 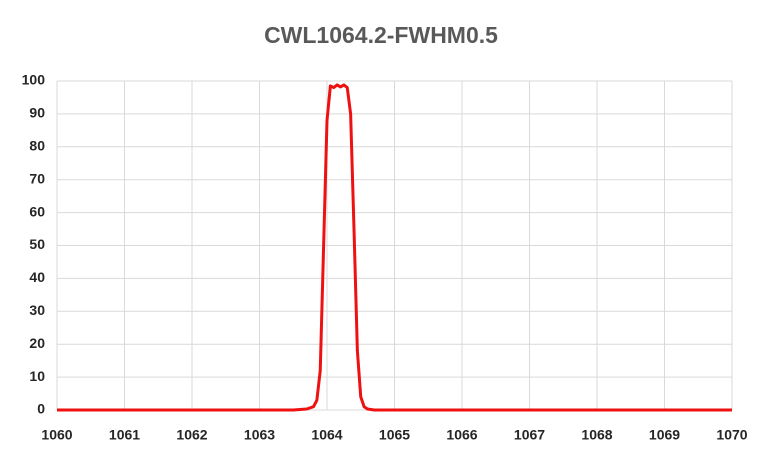 What do you see at coordinates (34, 80) in the screenshot?
I see `y-tick-label: 100` at bounding box center [34, 80].